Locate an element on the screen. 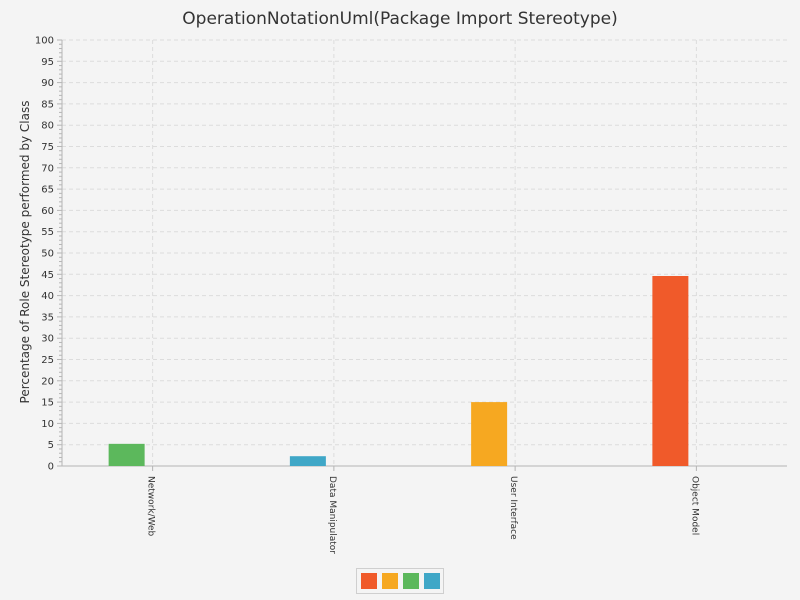 The image size is (800, 600). y-tick-label: 0 is located at coordinates (51, 467).